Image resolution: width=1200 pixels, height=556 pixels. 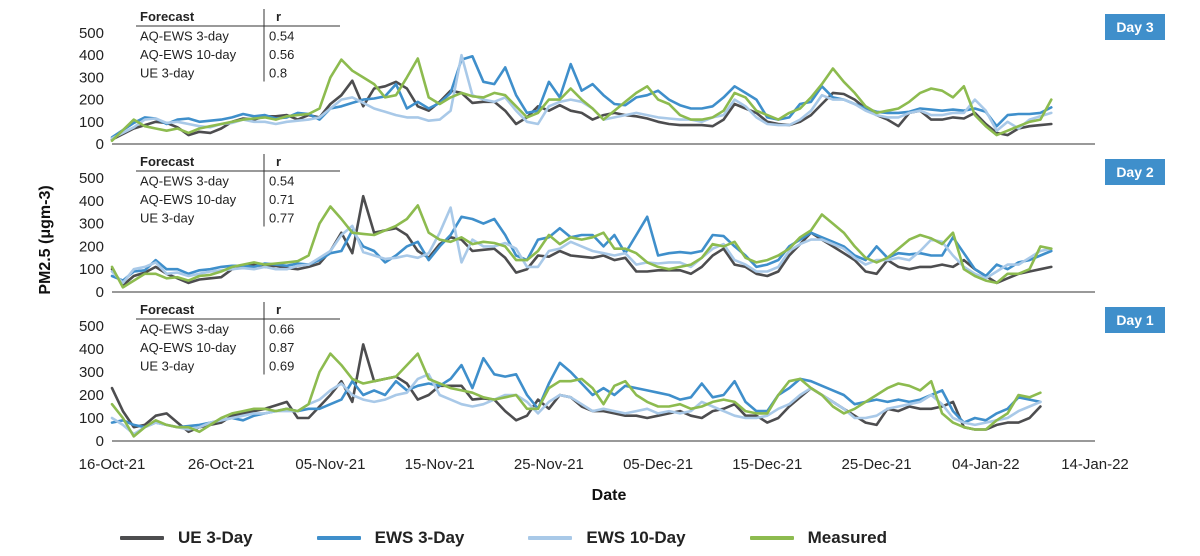 I want to click on table-r-value: 0.77, so click(x=281, y=218).